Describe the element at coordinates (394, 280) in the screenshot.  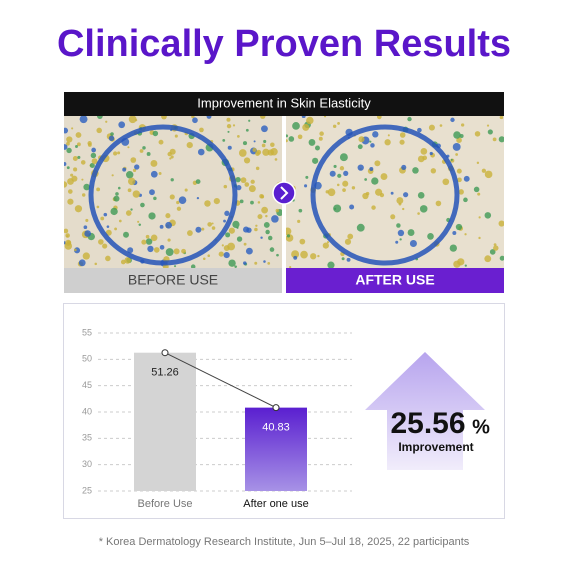
I see `after-label: AFTER USE` at that location.